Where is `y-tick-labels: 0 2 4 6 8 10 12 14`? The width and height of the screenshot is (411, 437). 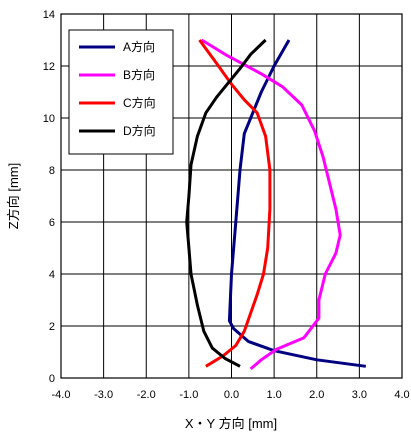
y-tick-labels: 0 2 4 6 8 10 12 14 is located at coordinates (49, 197).